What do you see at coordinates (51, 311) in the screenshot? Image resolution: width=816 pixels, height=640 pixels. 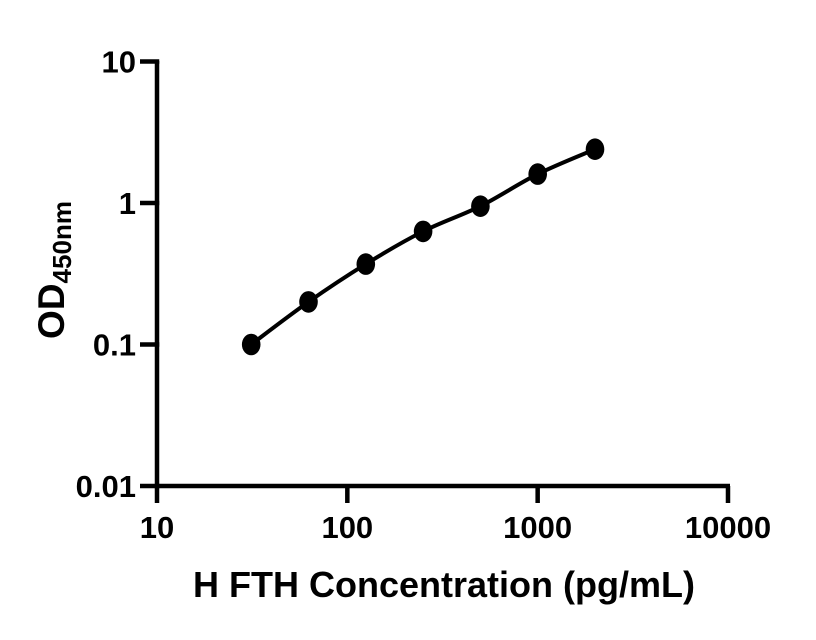 I see `y-axis-title-main: OD` at bounding box center [51, 311].